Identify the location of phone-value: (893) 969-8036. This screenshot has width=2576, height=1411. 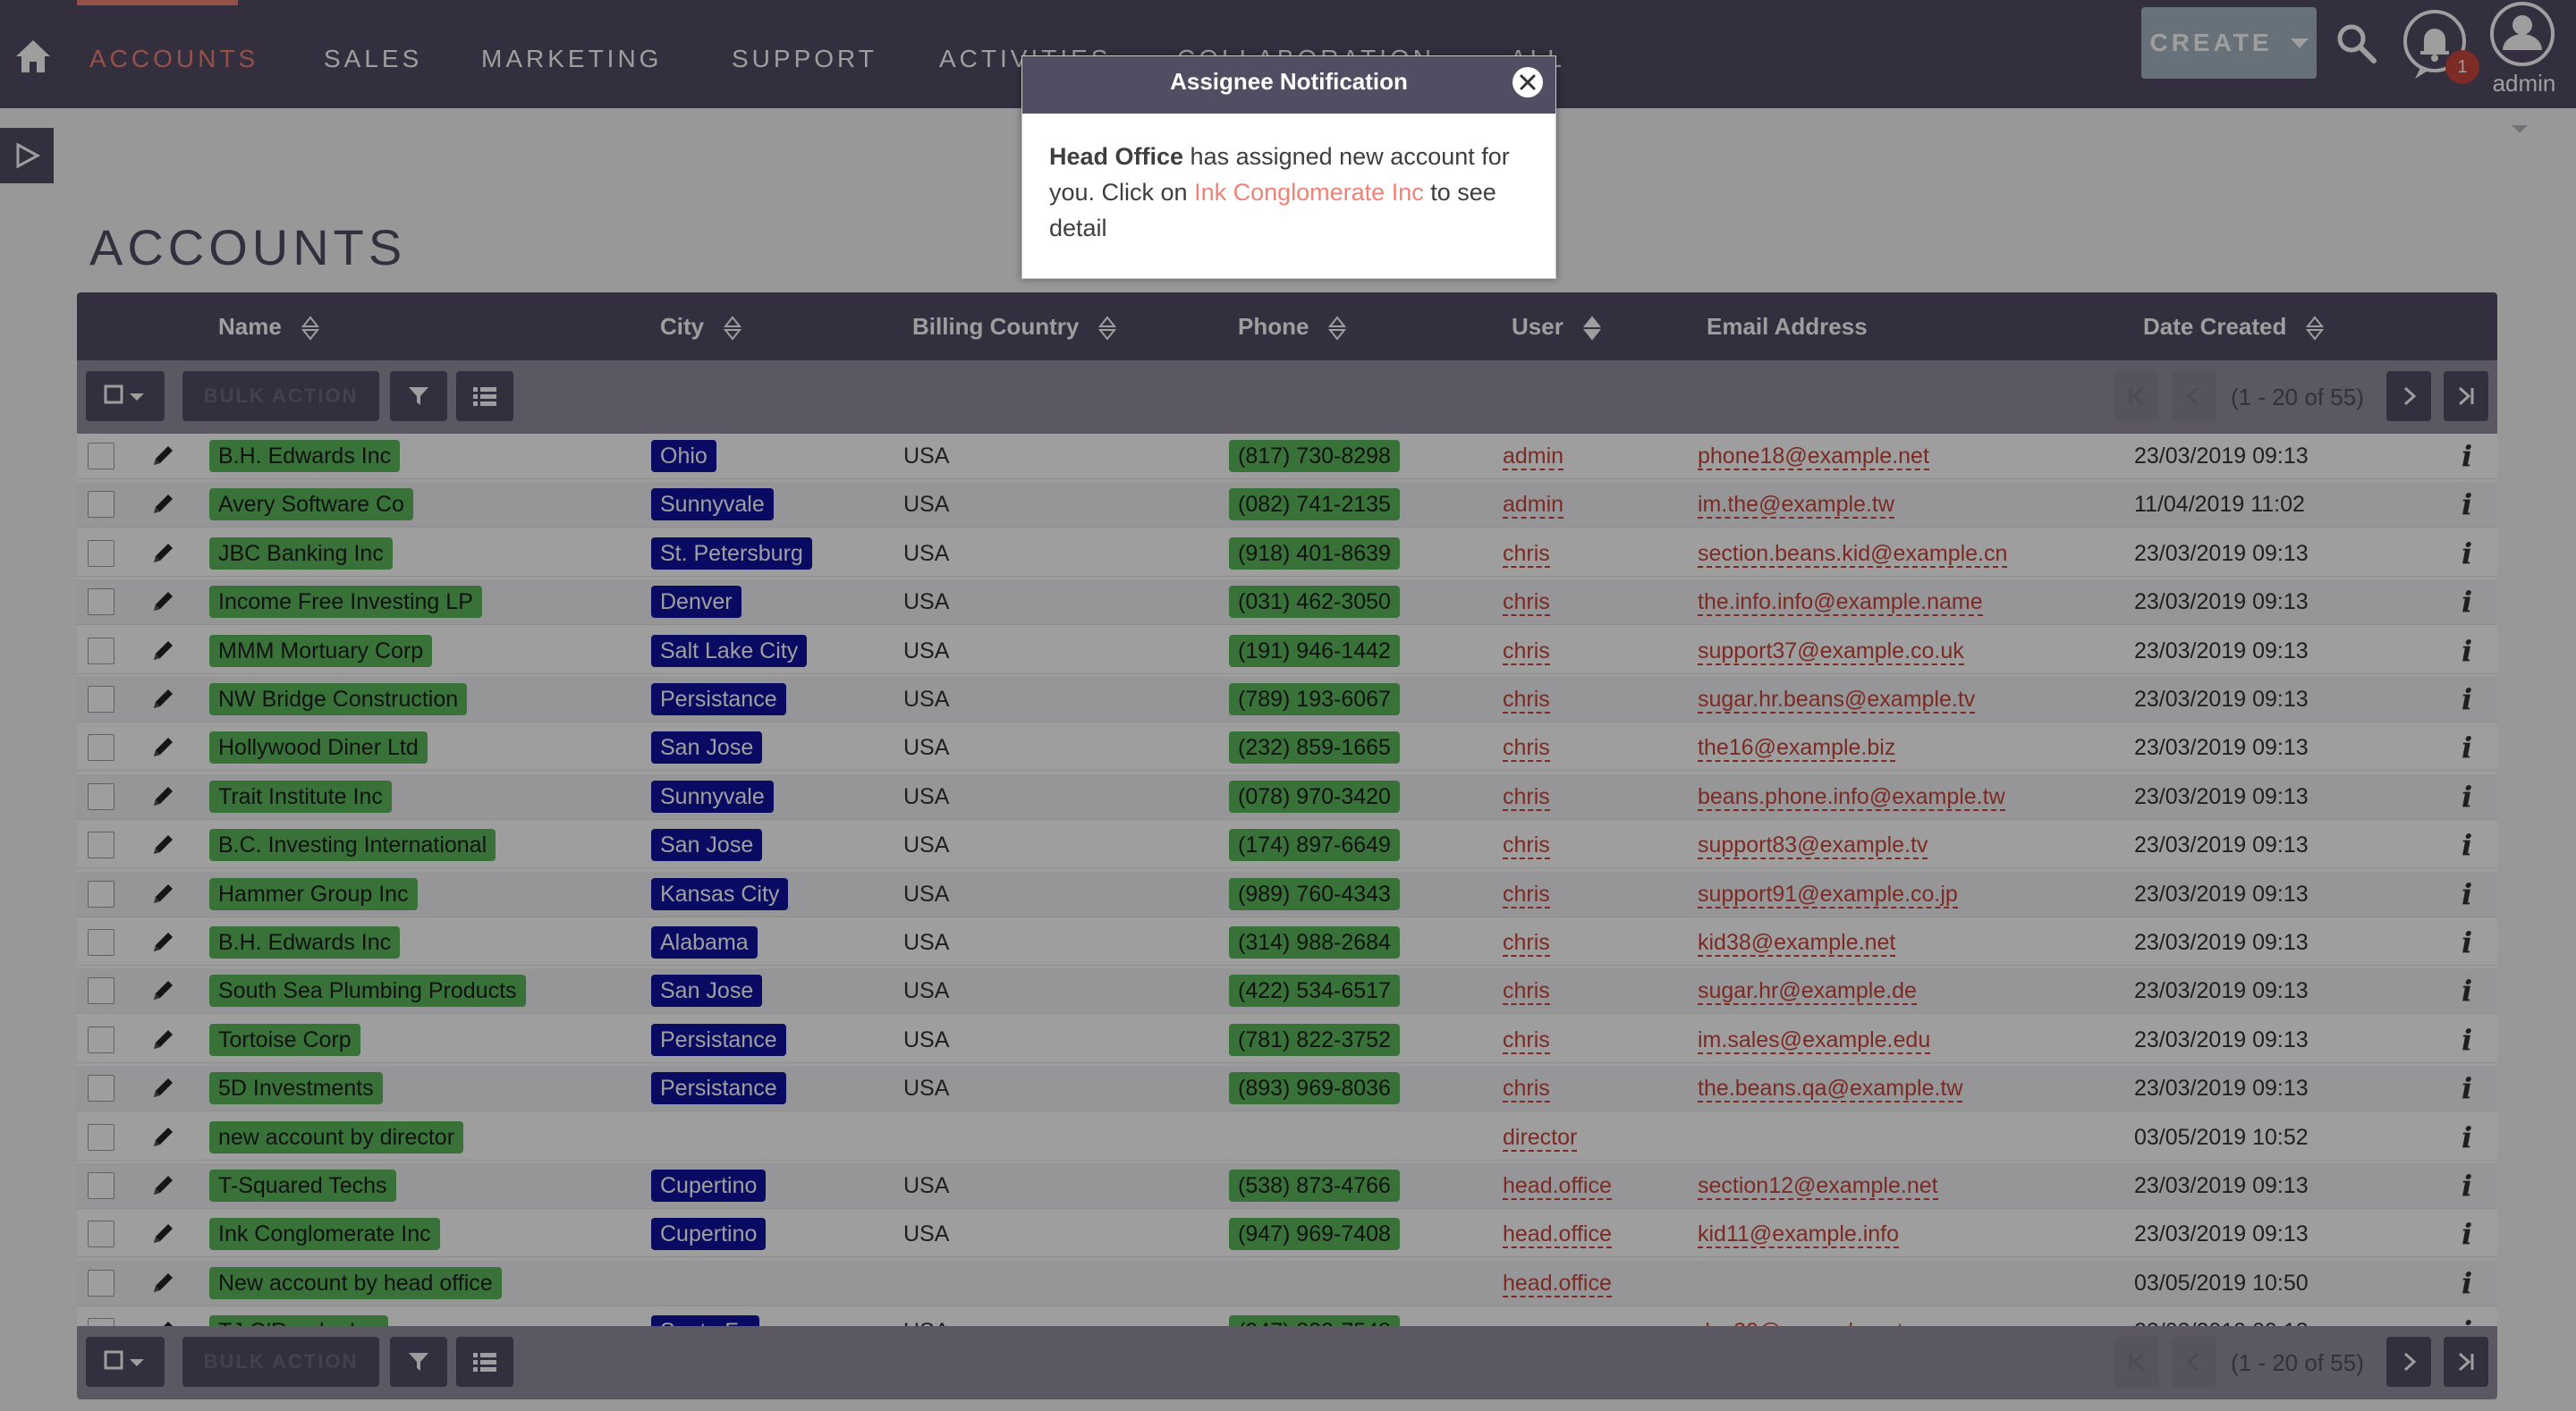
(1314, 1088).